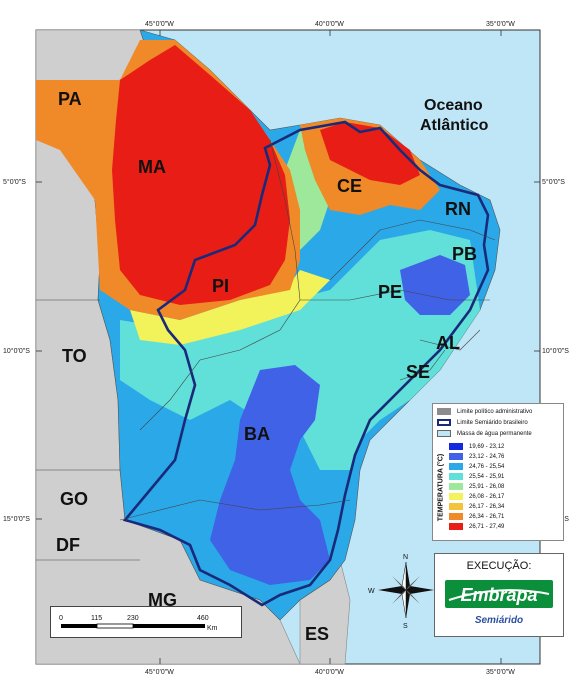  What do you see at coordinates (203, 618) in the screenshot?
I see `scale-tick-460: 460` at bounding box center [203, 618].